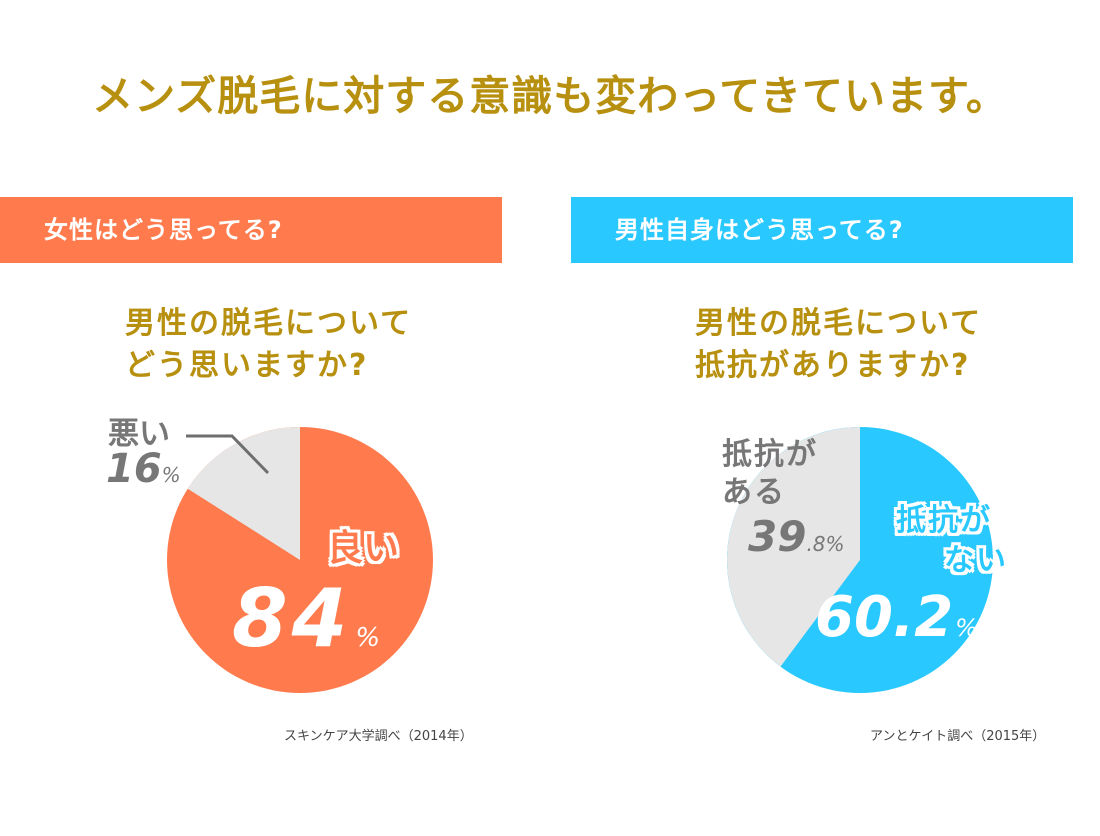  I want to click on right-major-value: 60.2%, so click(896, 617).